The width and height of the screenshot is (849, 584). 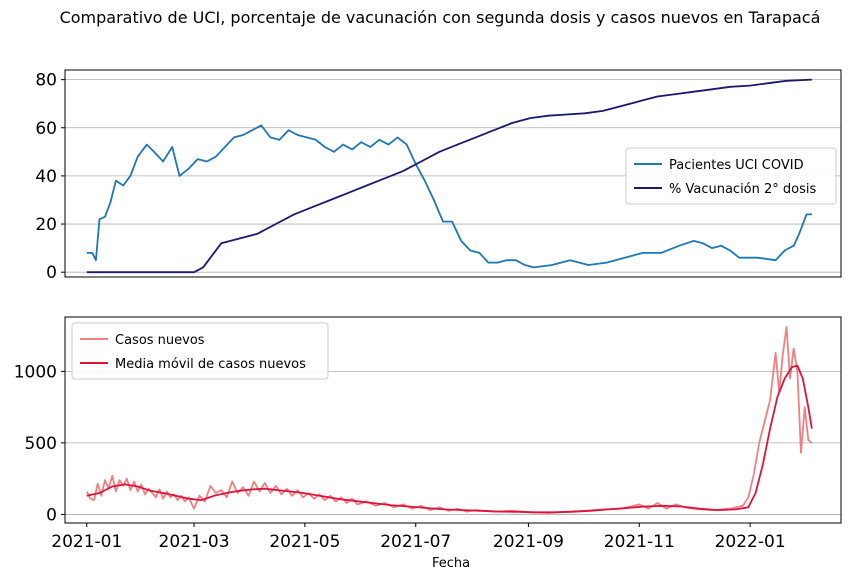 What do you see at coordinates (415, 542) in the screenshot?
I see `x-tick-label: 2021-07` at bounding box center [415, 542].